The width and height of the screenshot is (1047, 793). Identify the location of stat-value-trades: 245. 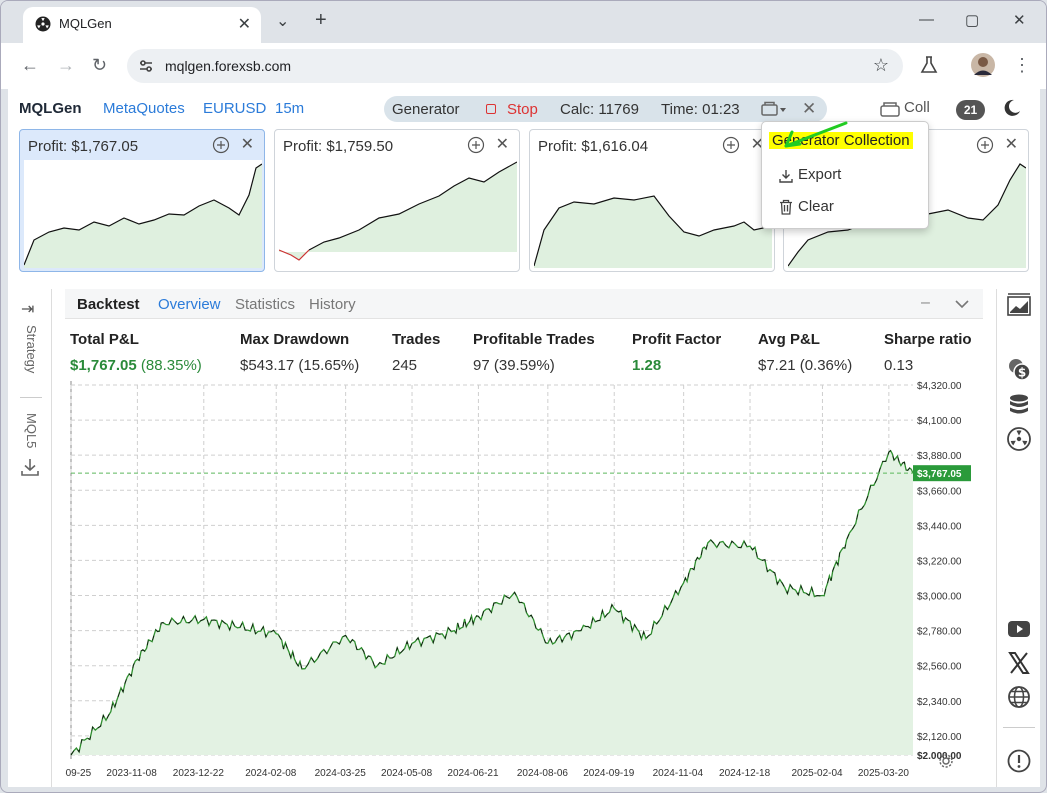
(405, 365).